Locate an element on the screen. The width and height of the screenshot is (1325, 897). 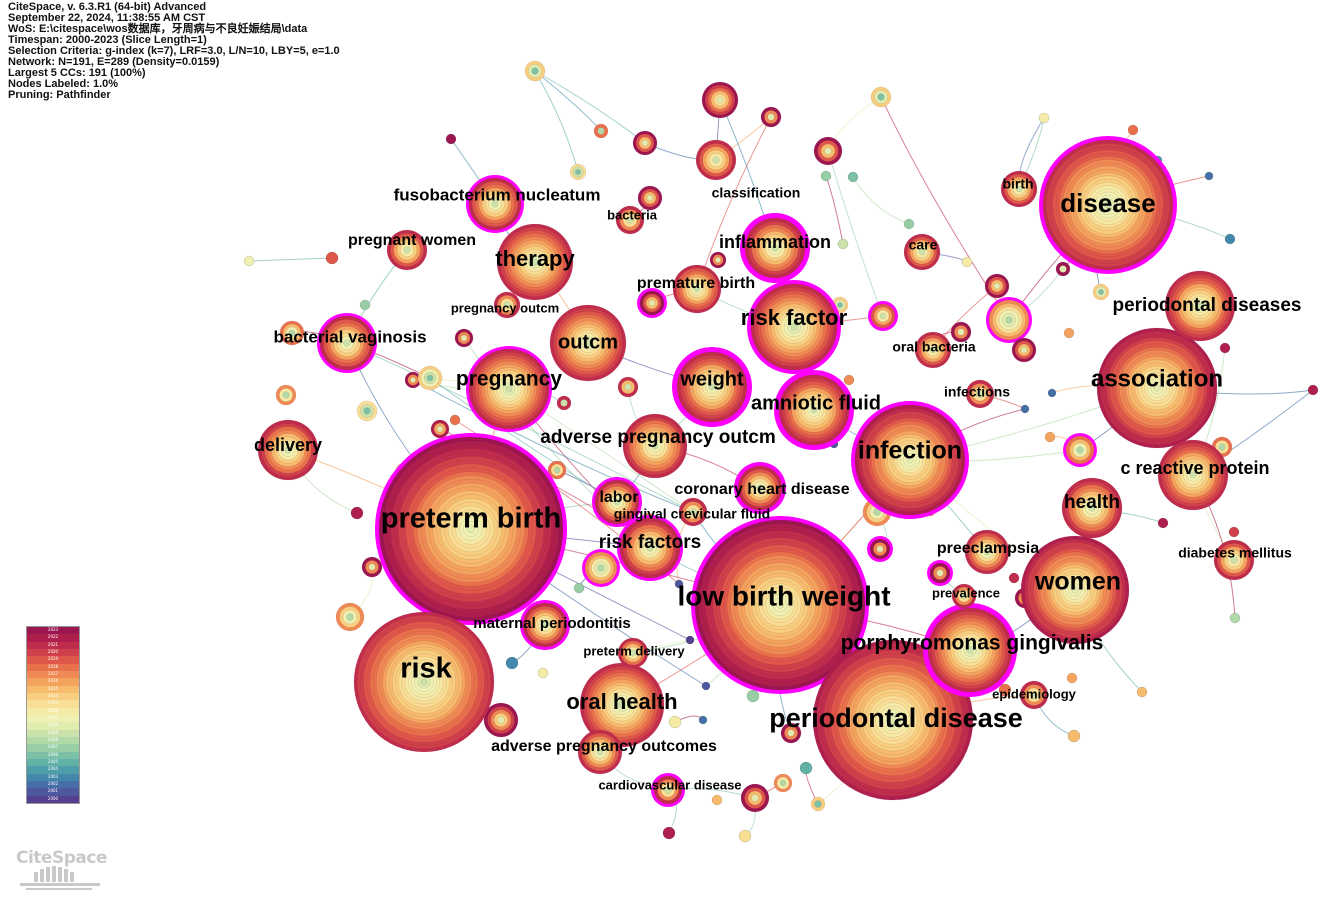
node-label: cardiovascular disease is located at coordinates (669, 784).